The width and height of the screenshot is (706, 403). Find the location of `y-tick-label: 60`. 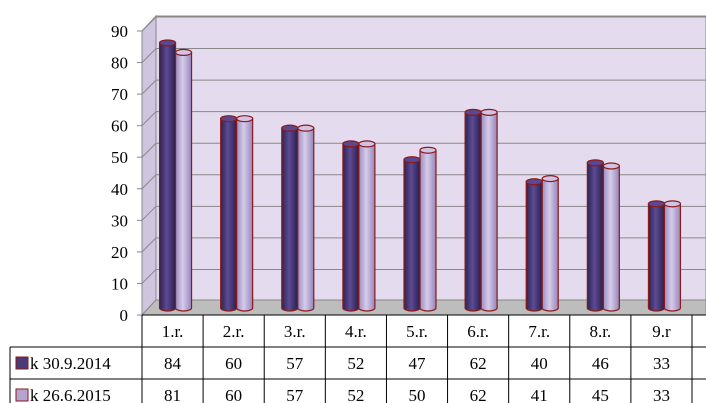

y-tick-label: 60 is located at coordinates (119, 126).